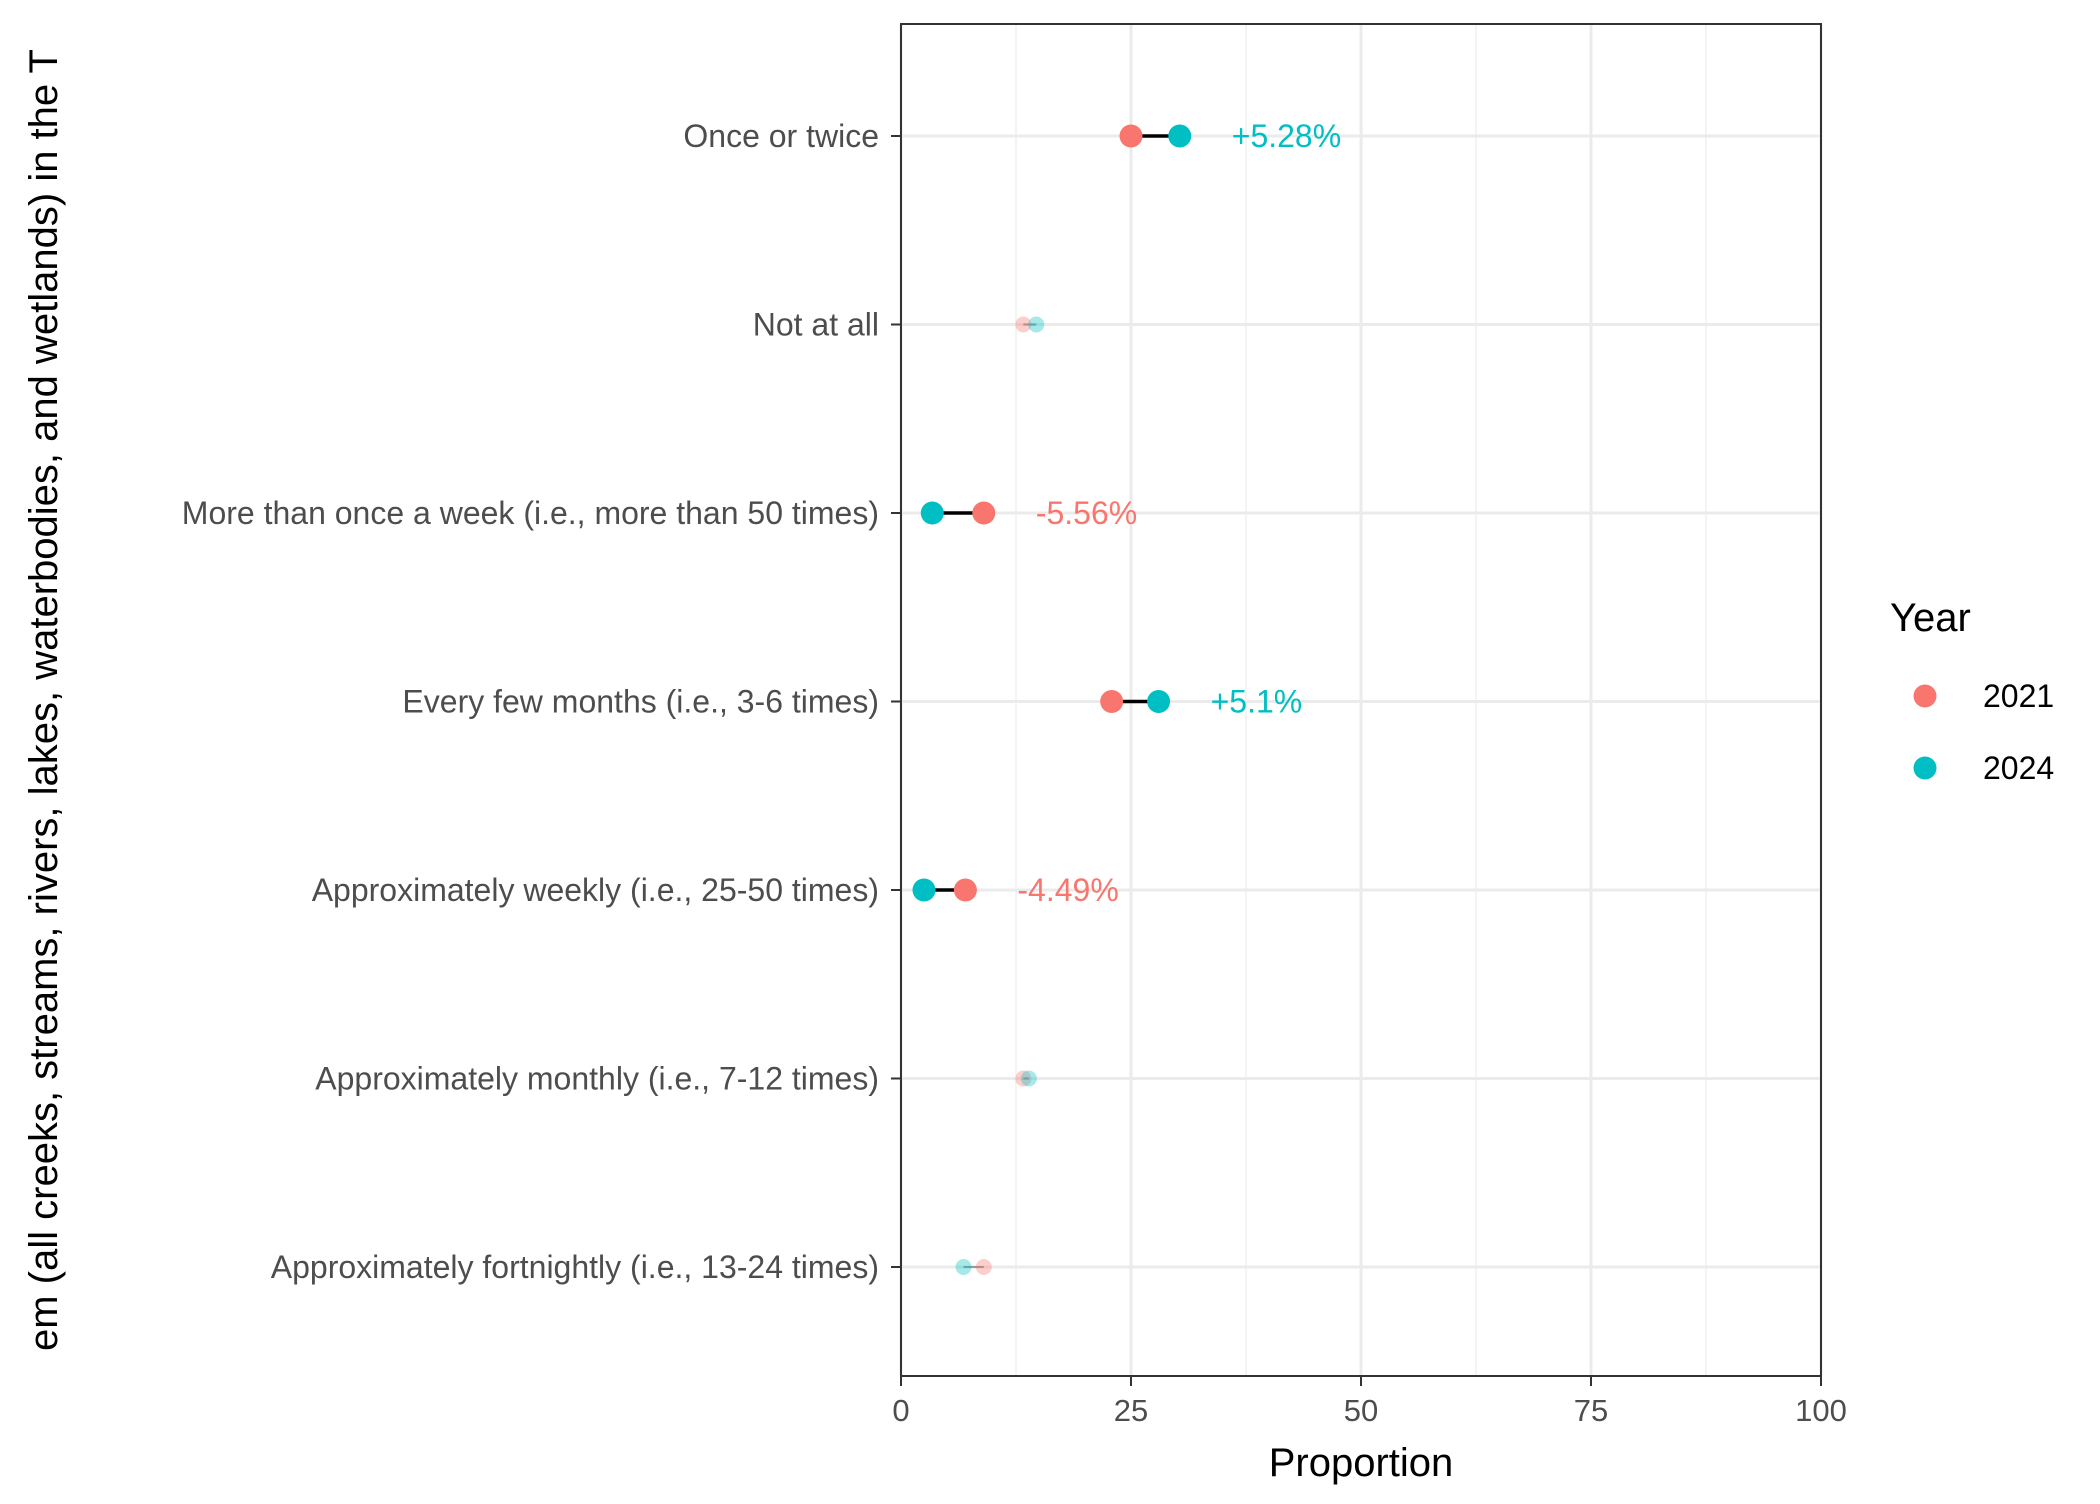 Image resolution: width=2100 pixels, height=1504 pixels. Describe the element at coordinates (1591, 1410) in the screenshot. I see `x-tick-label: 75` at that location.